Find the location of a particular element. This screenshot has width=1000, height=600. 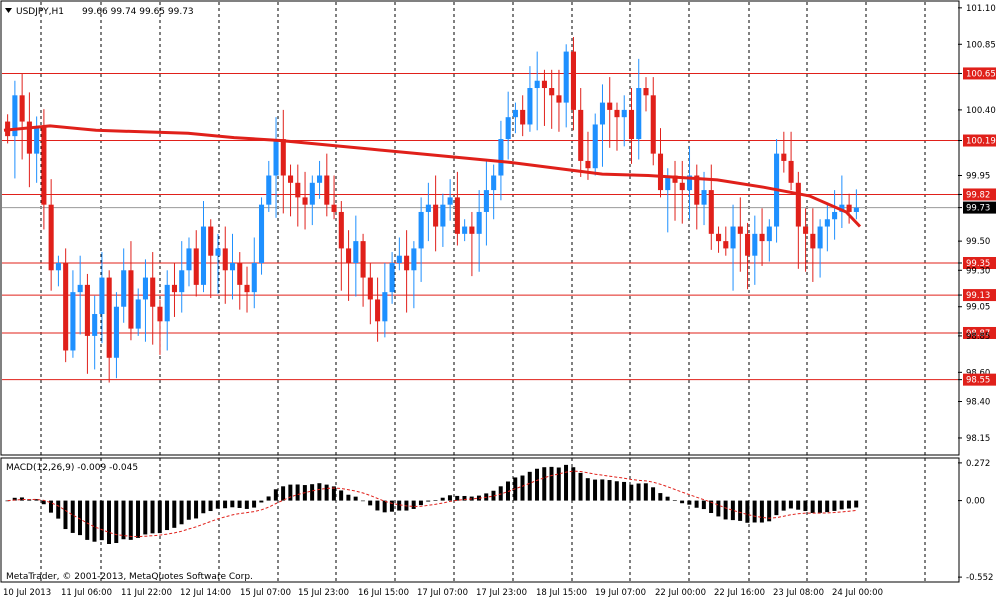

price-label-8: 99.50 is located at coordinates (978, 242).